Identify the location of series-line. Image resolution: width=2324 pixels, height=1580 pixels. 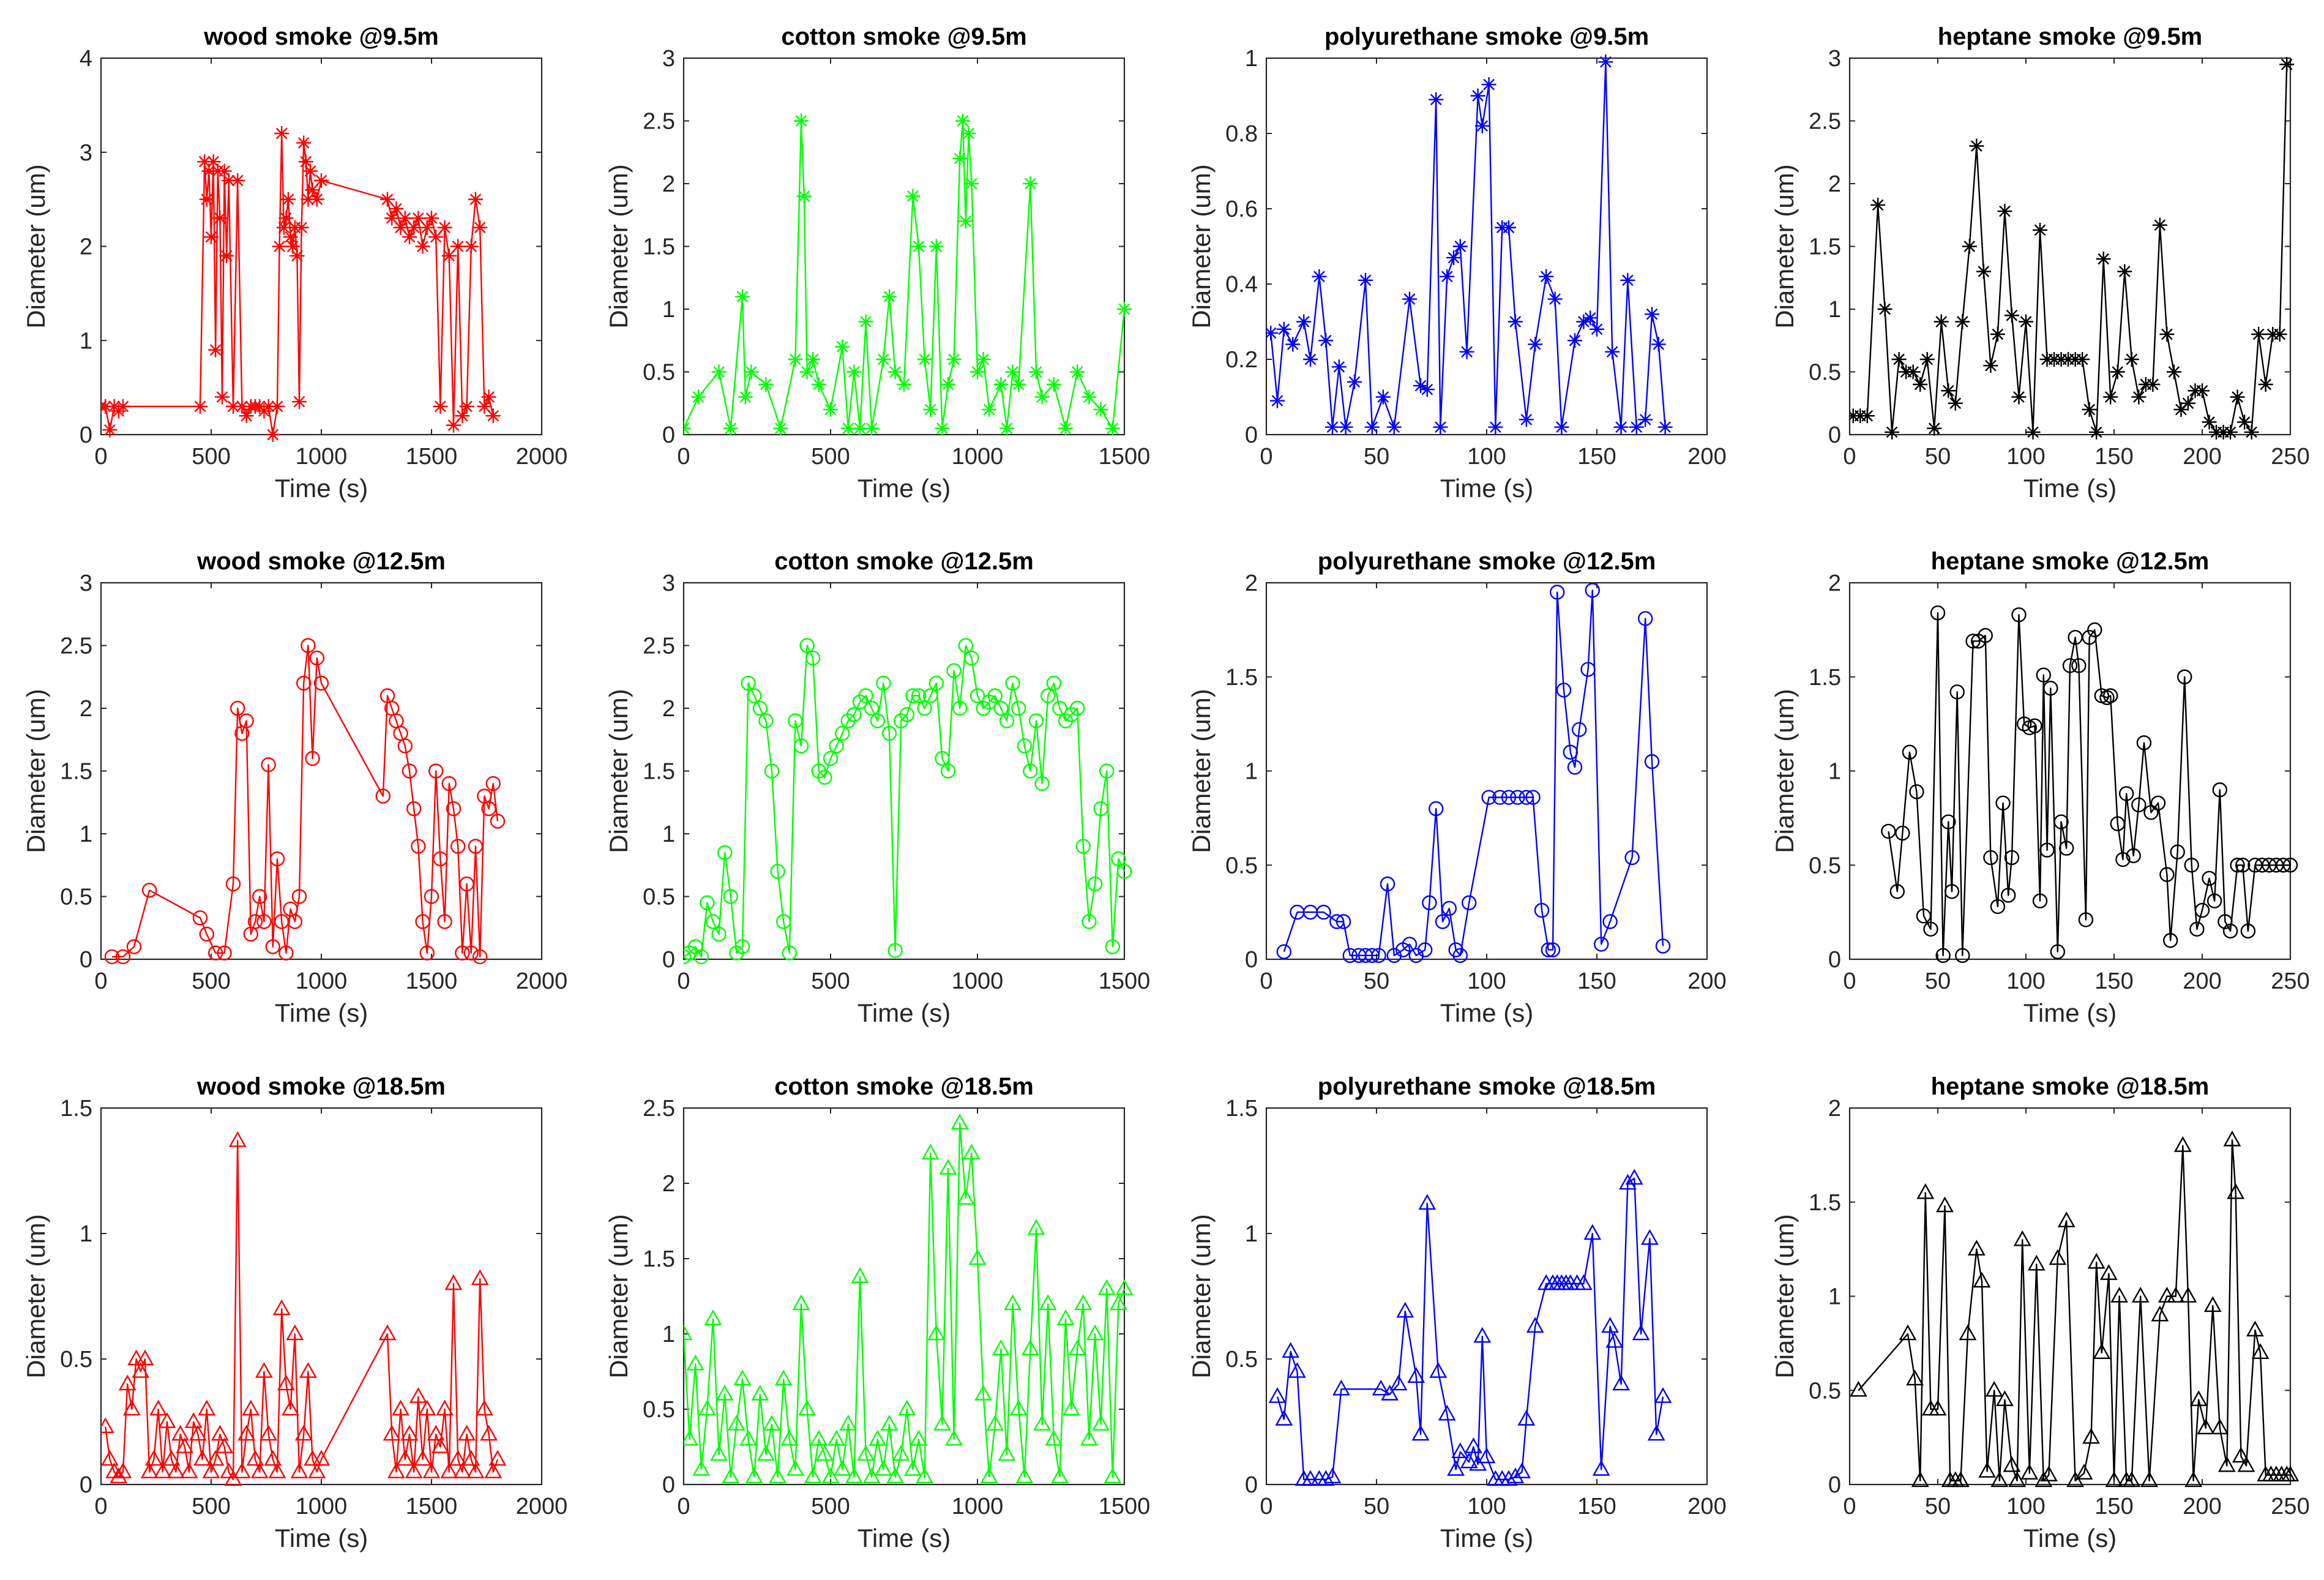
(1473, 773).